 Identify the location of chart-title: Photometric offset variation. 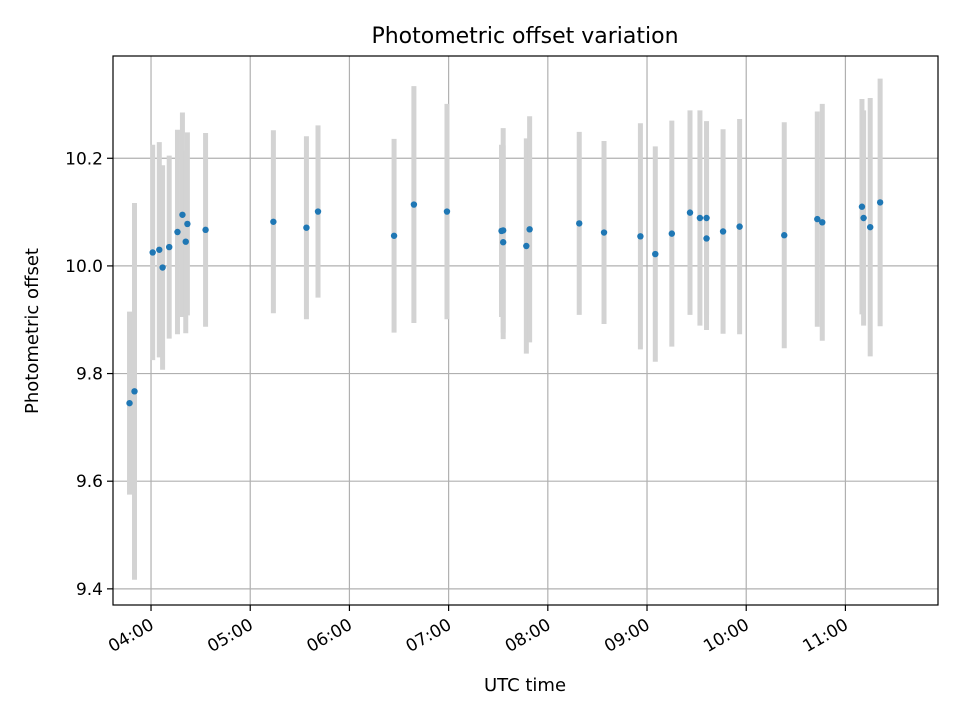
(524, 36).